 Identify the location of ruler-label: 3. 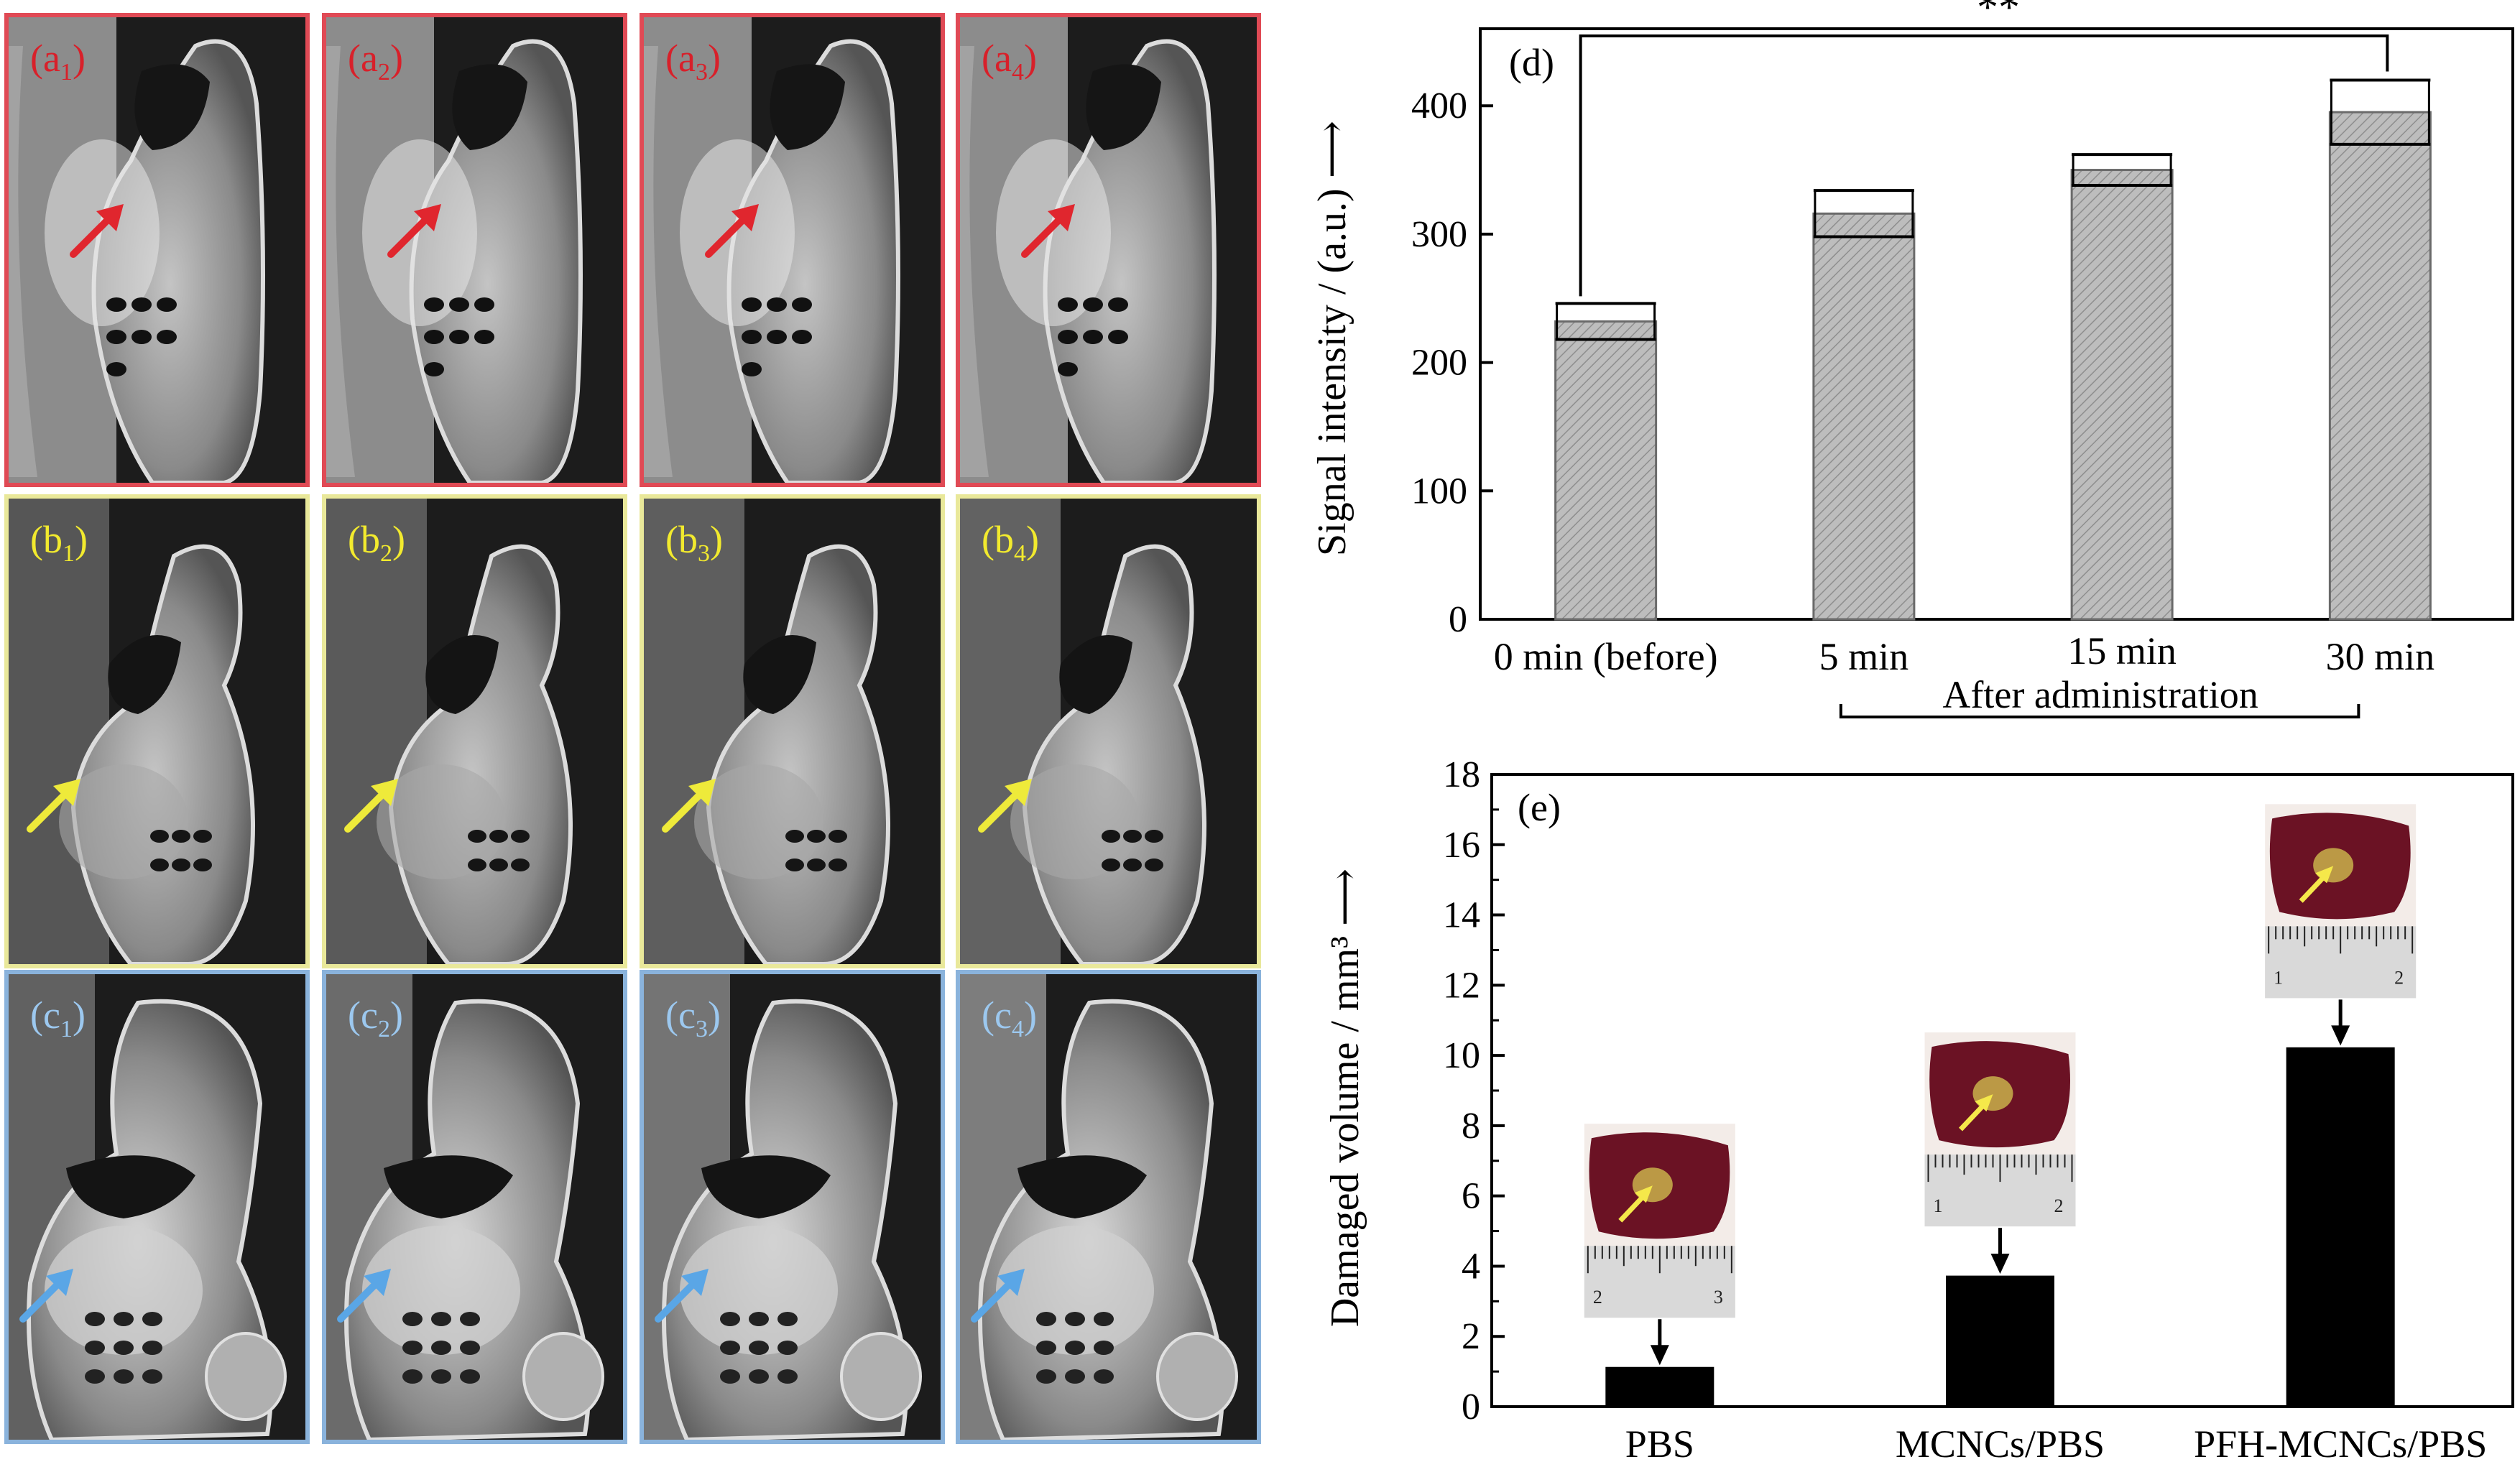
(1718, 1297).